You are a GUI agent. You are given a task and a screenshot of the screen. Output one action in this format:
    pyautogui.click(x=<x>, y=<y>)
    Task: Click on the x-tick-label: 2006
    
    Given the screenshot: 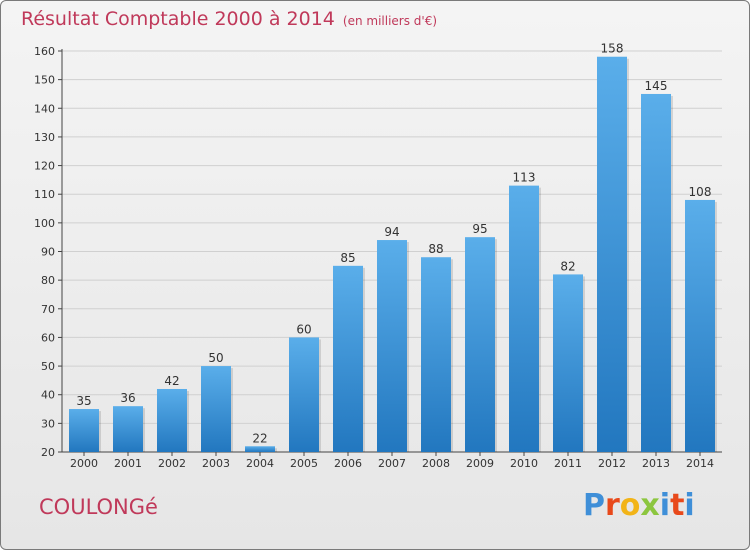 What is the action you would take?
    pyautogui.click(x=348, y=463)
    